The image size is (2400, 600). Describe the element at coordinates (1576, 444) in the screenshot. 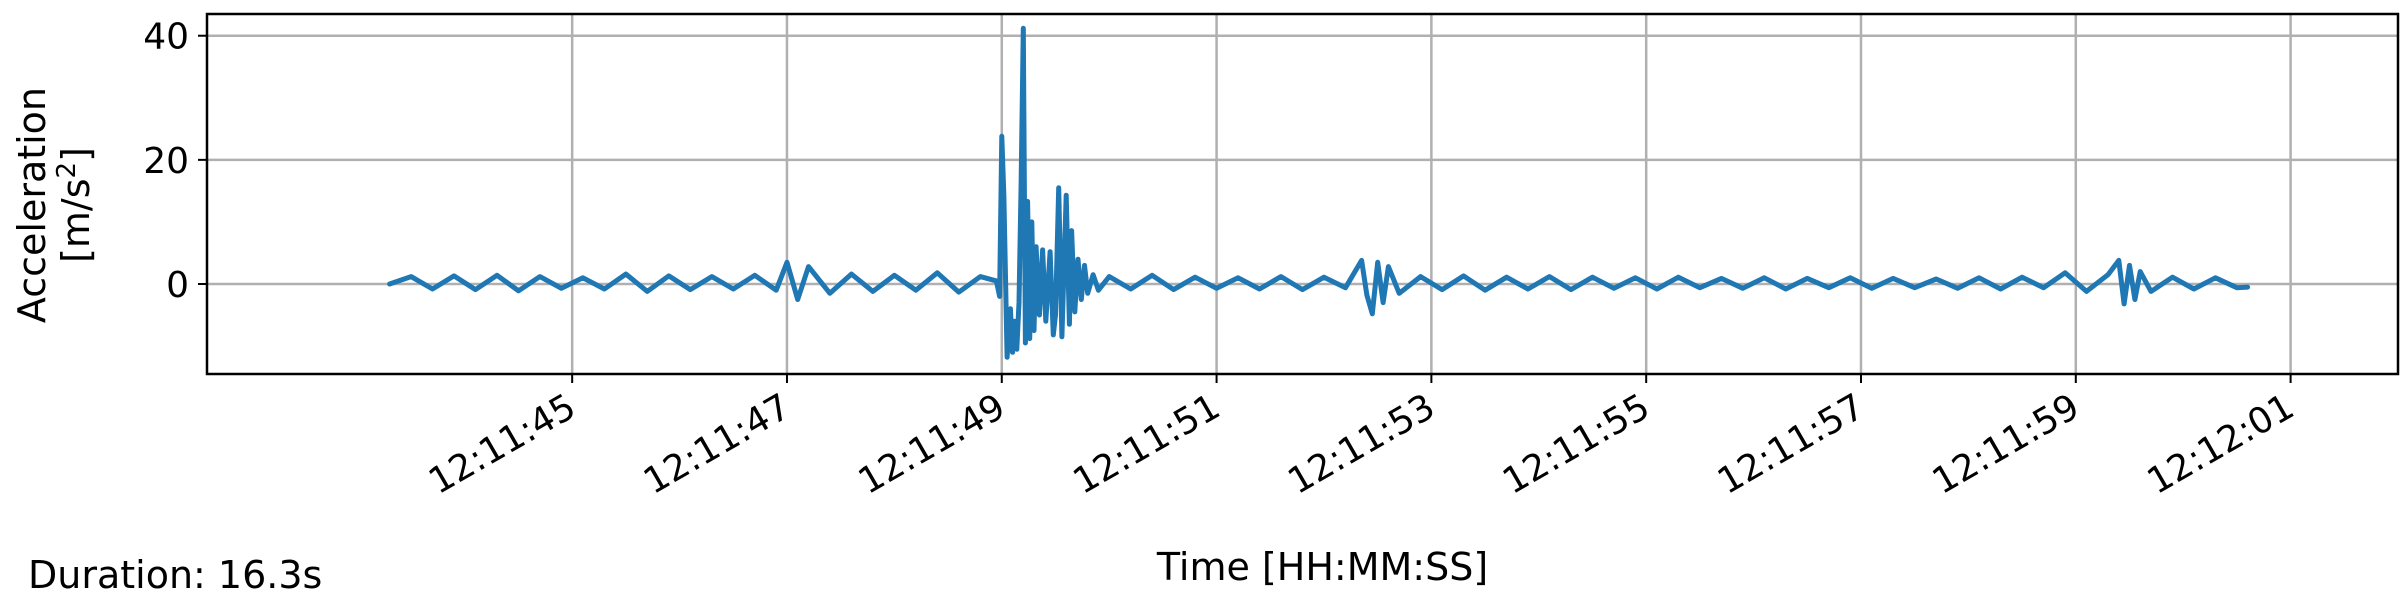

I see `x-tick-label: 12:11:55` at that location.